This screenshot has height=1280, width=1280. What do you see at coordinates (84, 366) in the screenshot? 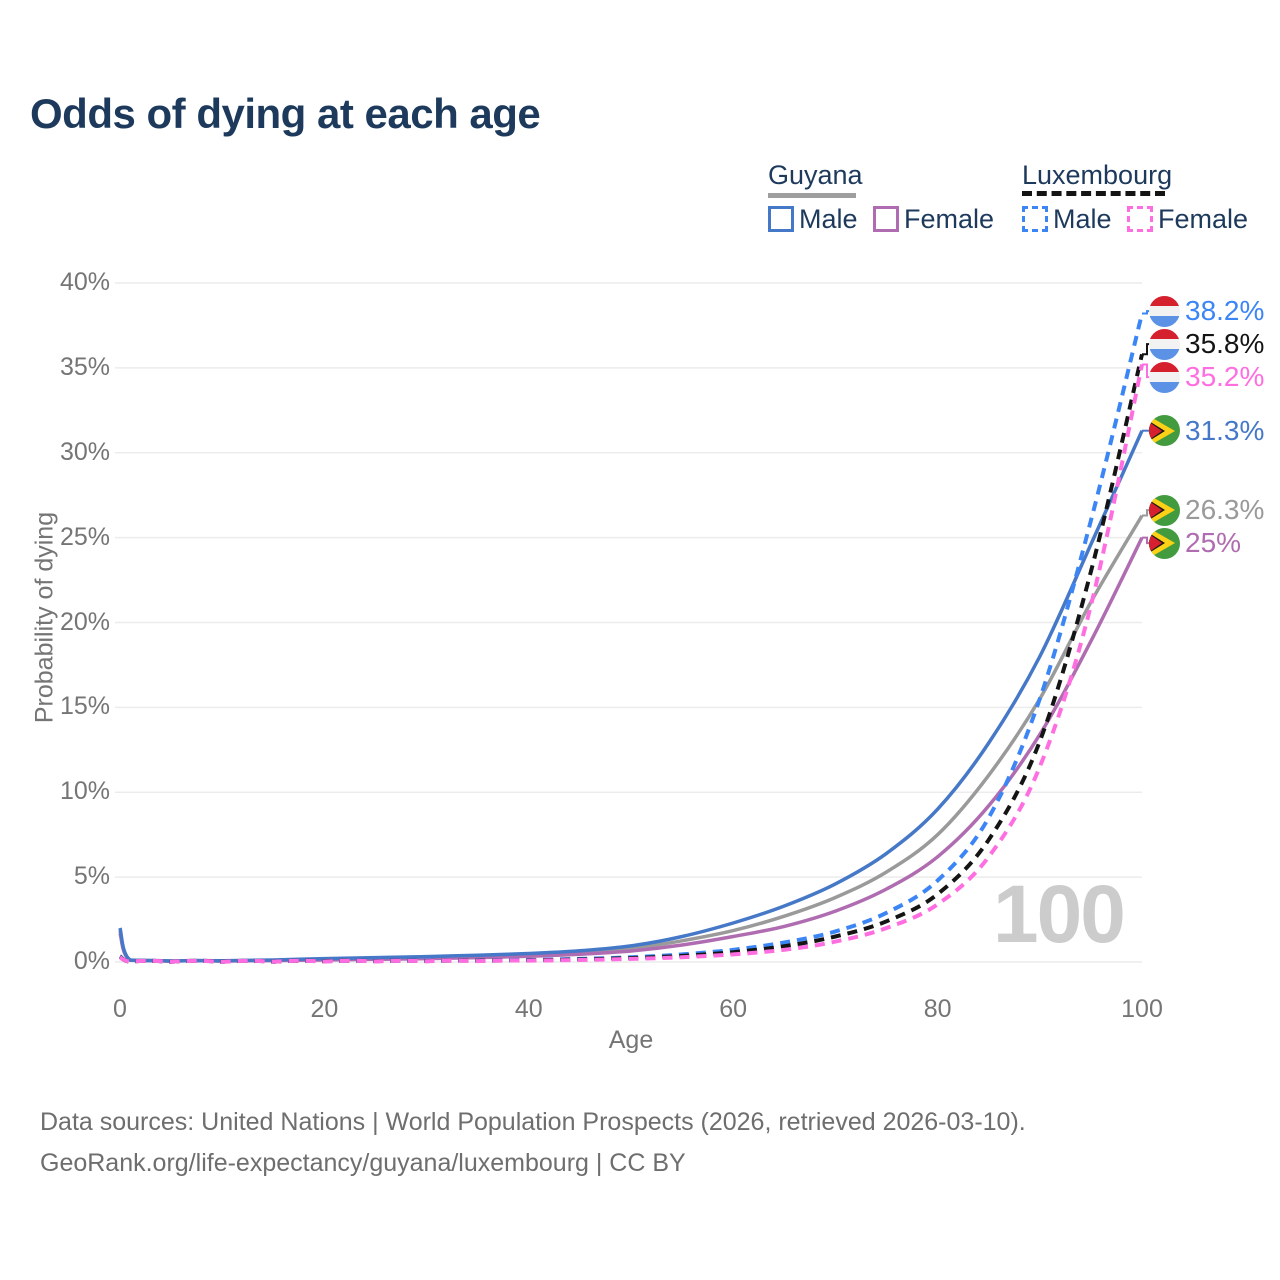
I see `y-tick-label: 35%` at bounding box center [84, 366].